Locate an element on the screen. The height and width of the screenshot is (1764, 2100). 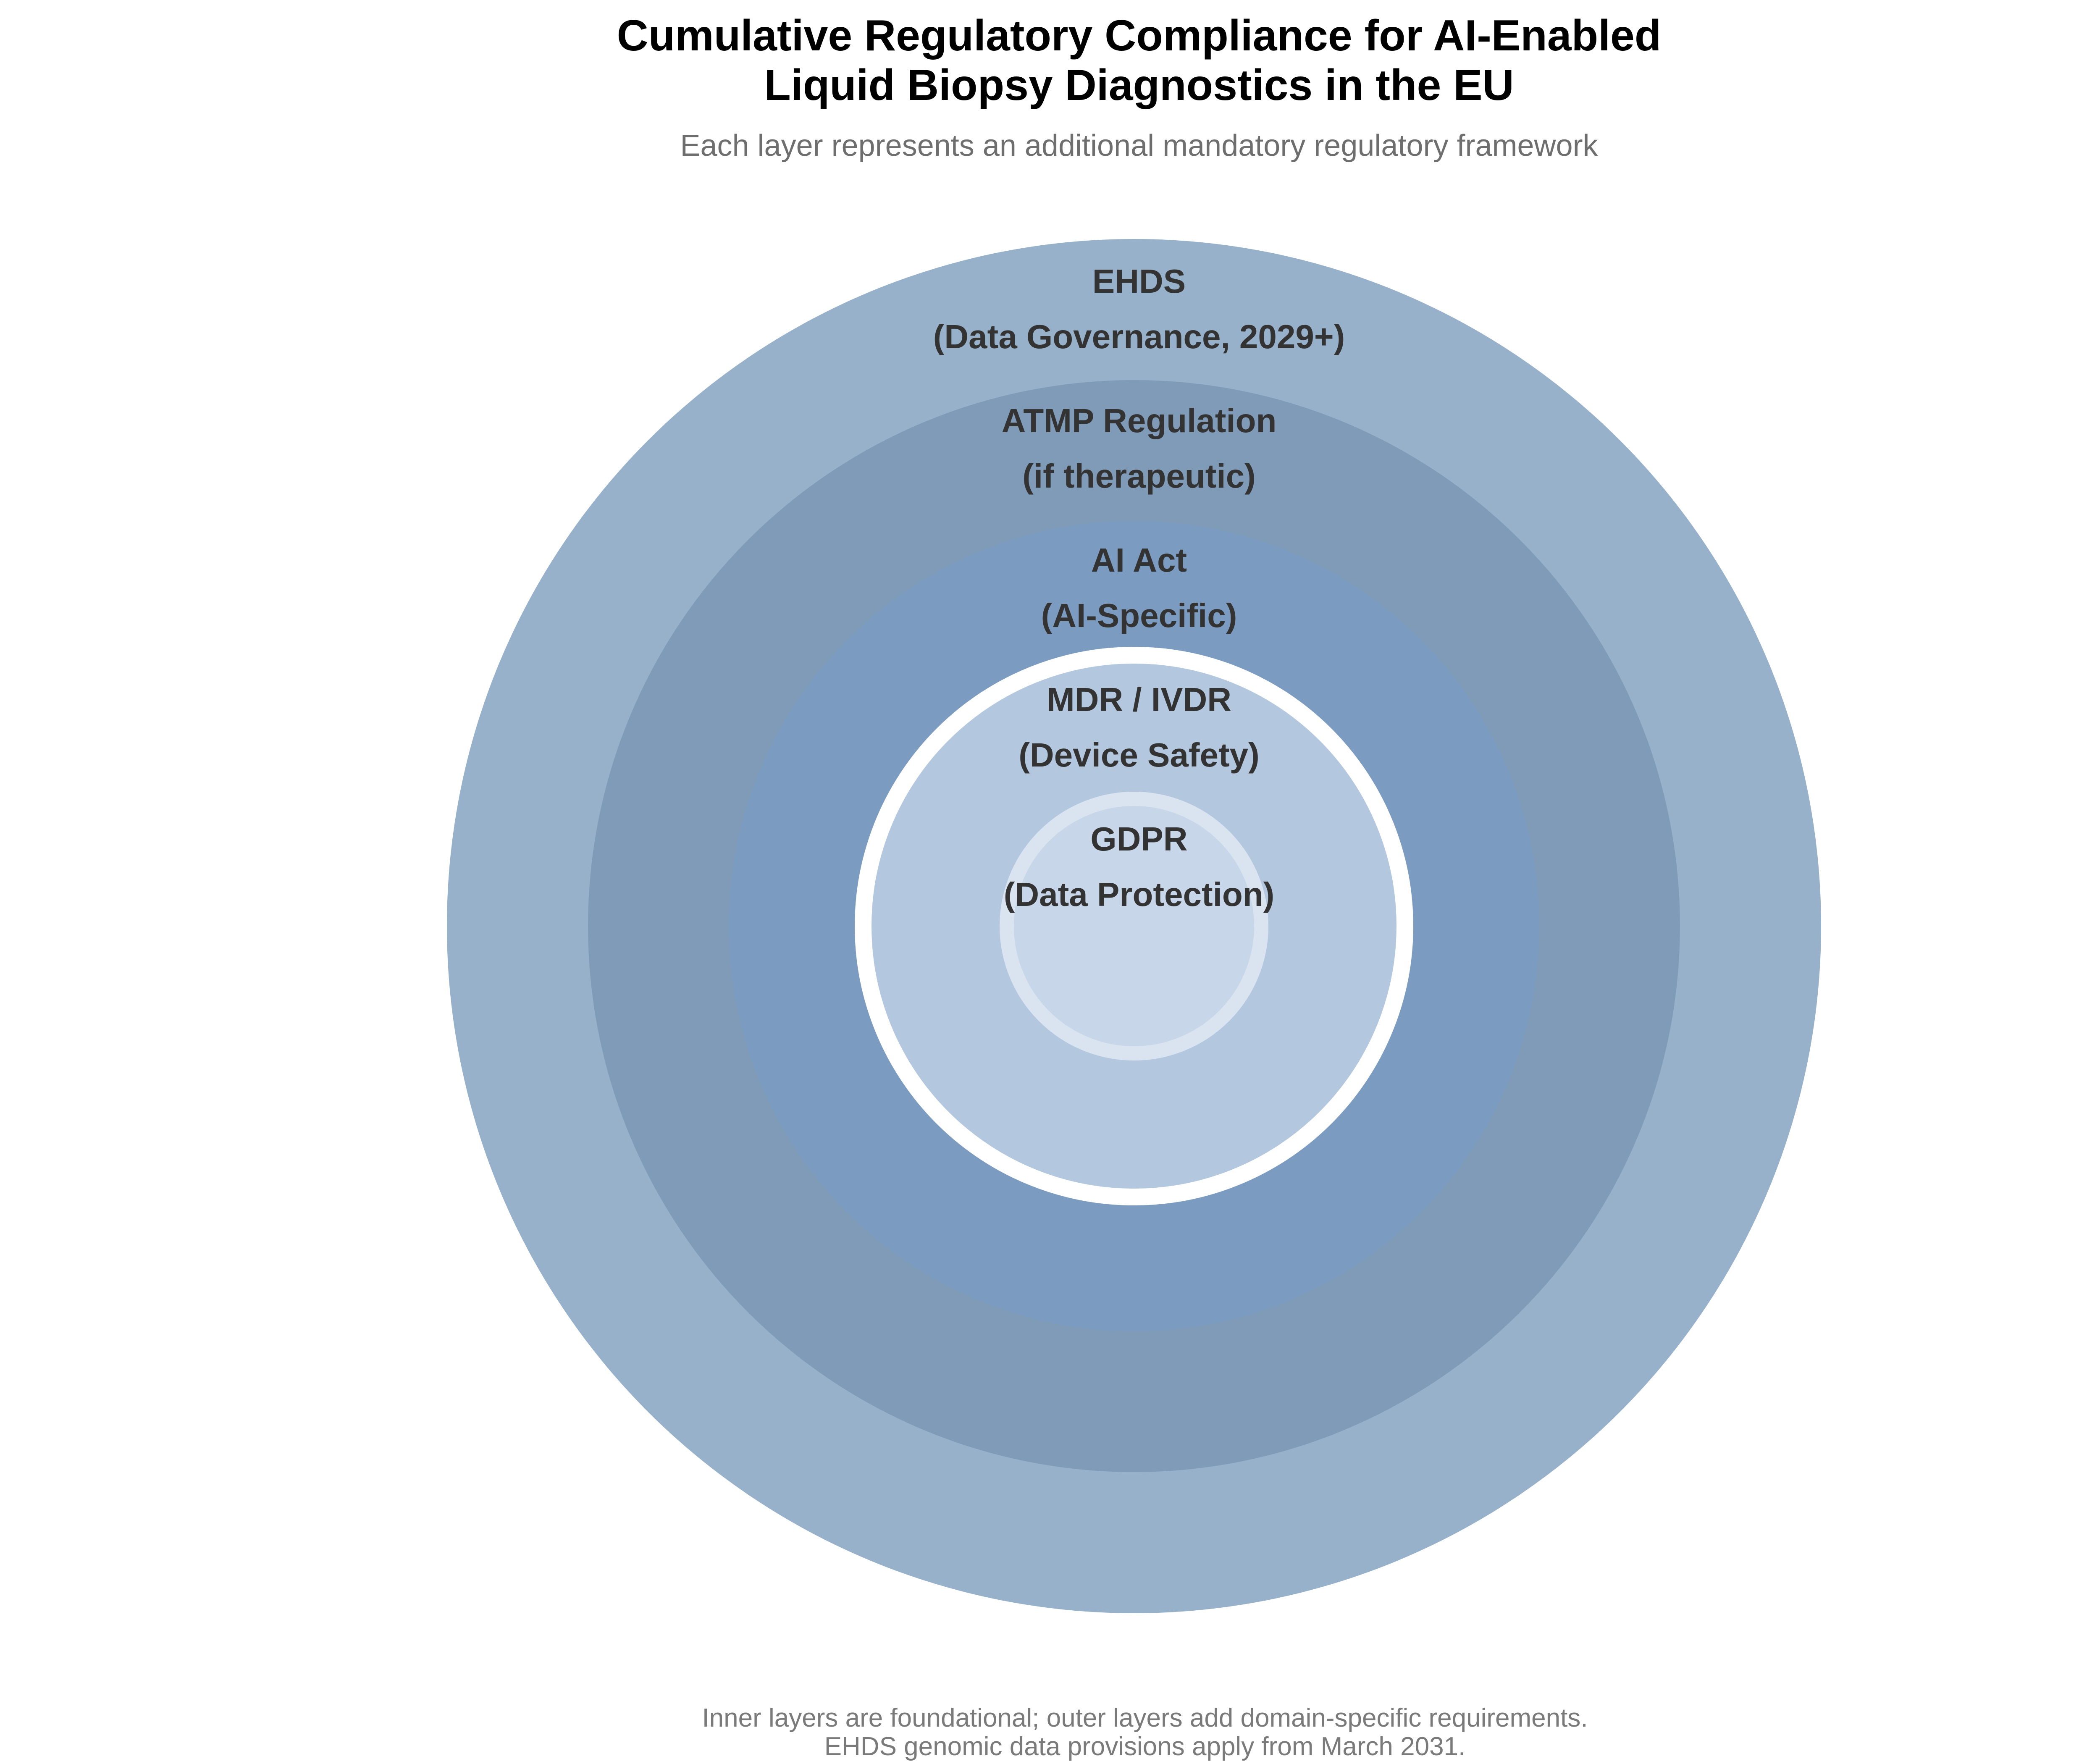
ring-ai-act-sublabel: (AI-Specific) is located at coordinates (1139, 615).